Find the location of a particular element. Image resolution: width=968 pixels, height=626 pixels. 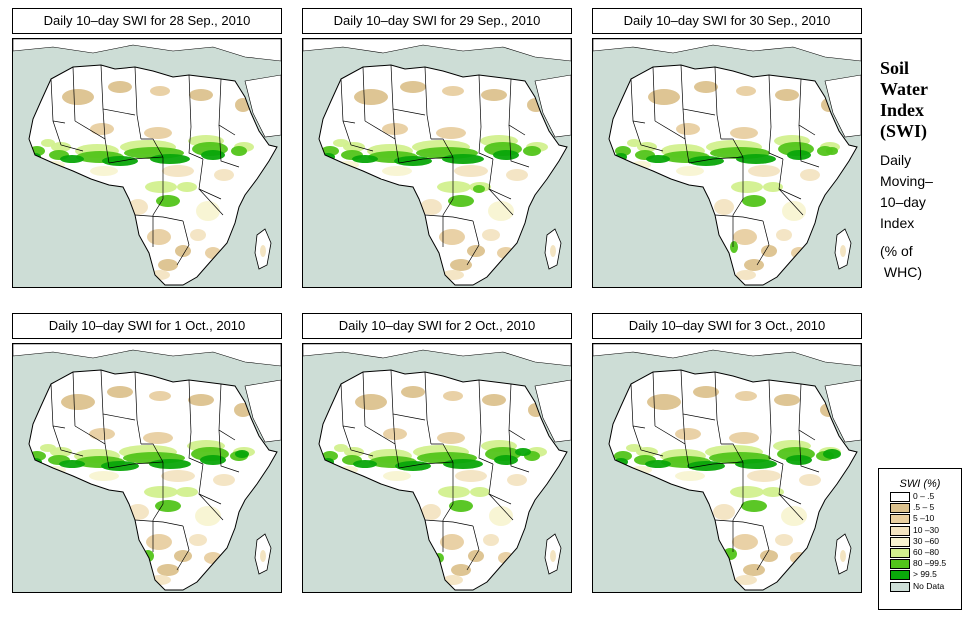

legend-label: > 99.5 is located at coordinates (925, 574).